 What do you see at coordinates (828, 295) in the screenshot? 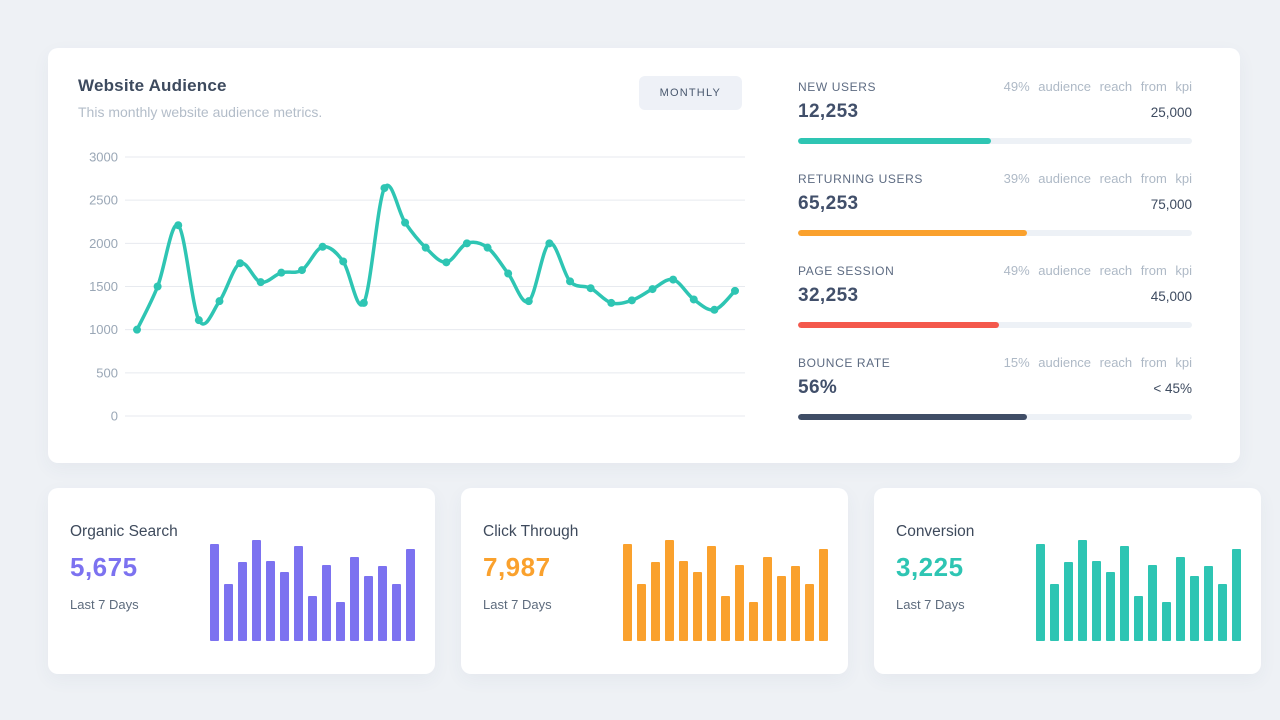
I see `kpi-value: 32,253` at bounding box center [828, 295].